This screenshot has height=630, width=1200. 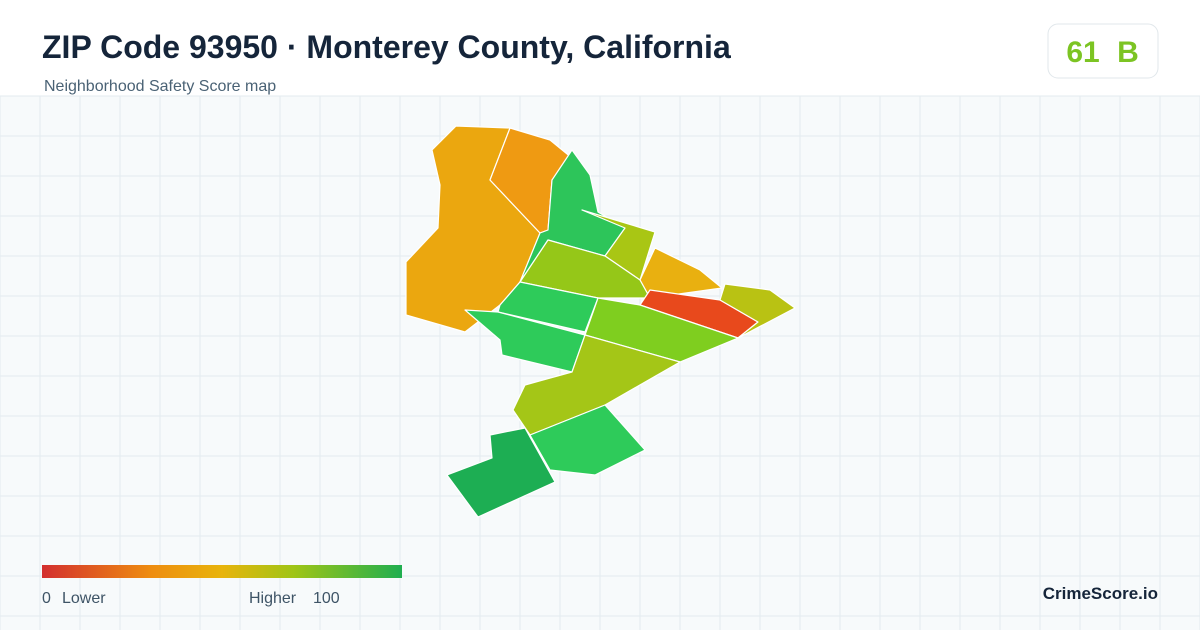 I want to click on legend-max: 100, so click(x=326, y=598).